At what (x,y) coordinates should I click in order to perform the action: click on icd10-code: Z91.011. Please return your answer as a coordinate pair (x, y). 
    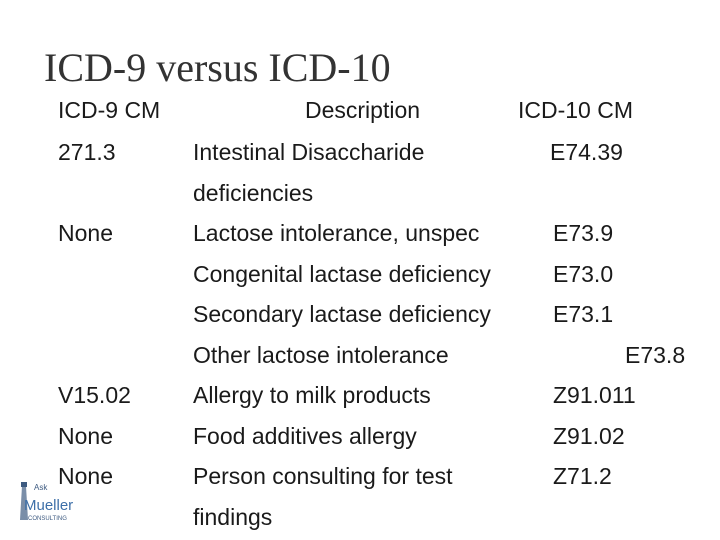
    Looking at the image, I should click on (594, 395).